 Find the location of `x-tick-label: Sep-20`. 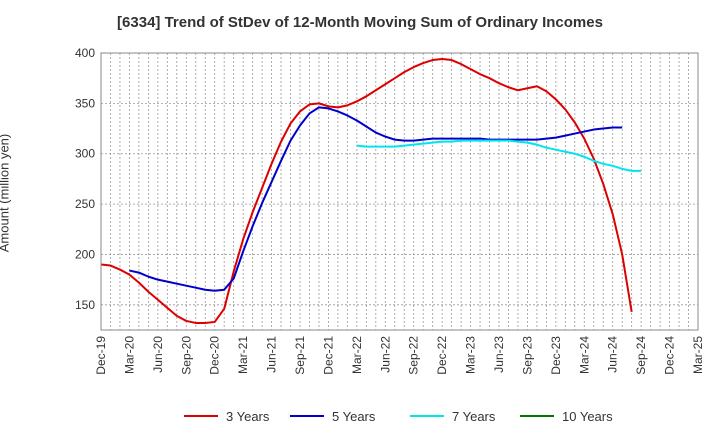

x-tick-label: Sep-20 is located at coordinates (186, 355).